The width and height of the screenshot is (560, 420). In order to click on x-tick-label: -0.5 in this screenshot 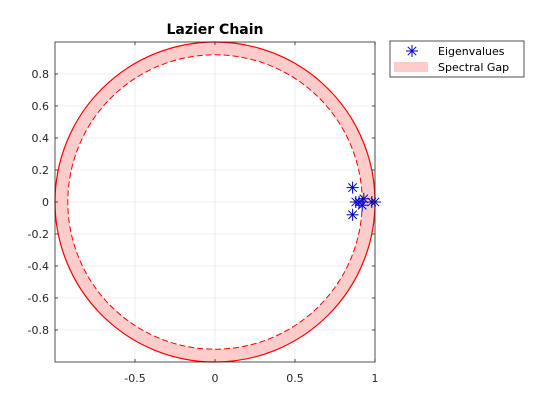, I will do `click(134, 378)`.